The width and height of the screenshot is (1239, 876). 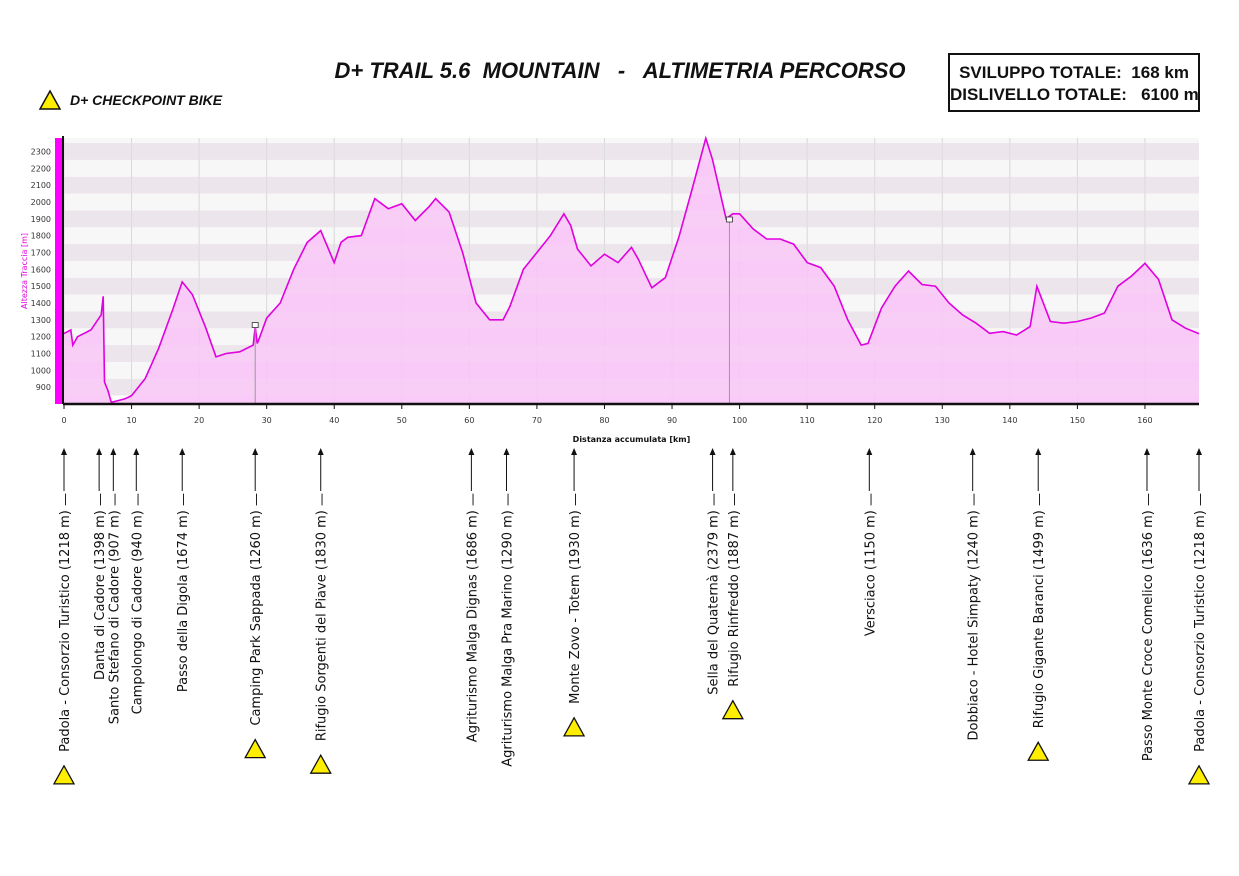 I want to click on waypoint-label: Campolongo di Cadore (940 m) —, so click(x=137, y=603).